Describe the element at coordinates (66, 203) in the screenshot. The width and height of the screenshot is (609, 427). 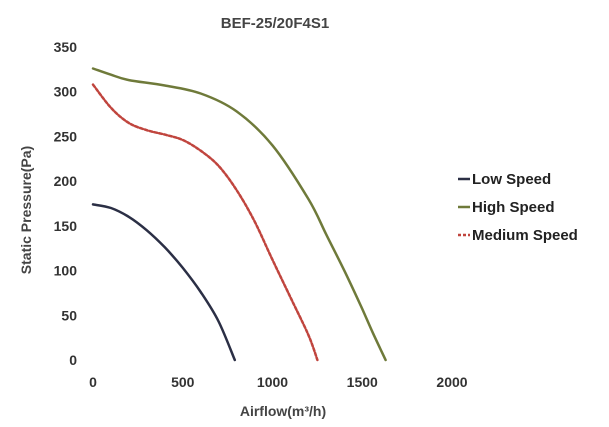
I see `y-axis-ticks: 0 50 100 150 200 250 300 350` at that location.